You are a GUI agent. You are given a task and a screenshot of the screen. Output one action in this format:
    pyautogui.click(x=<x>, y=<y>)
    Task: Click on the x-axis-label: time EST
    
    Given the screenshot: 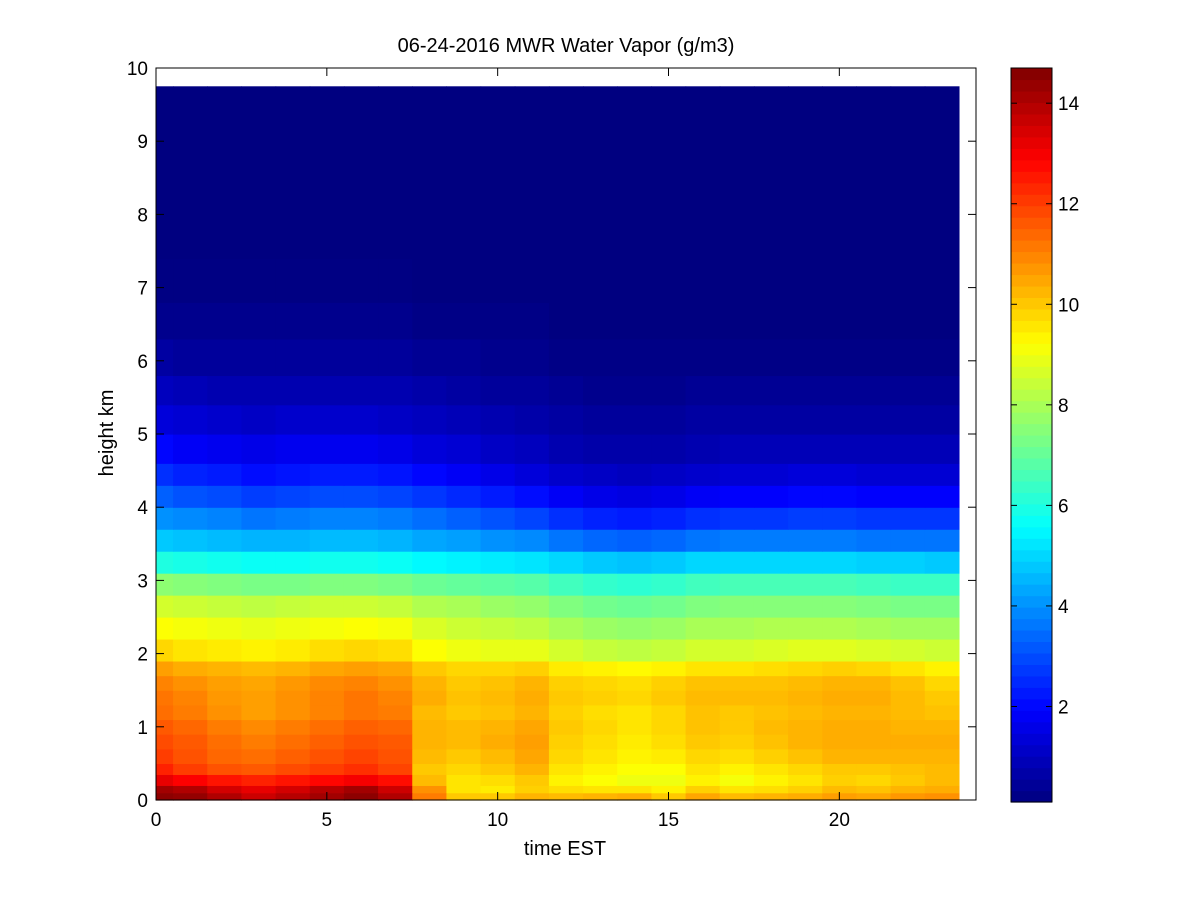 What is the action you would take?
    pyautogui.click(x=565, y=849)
    